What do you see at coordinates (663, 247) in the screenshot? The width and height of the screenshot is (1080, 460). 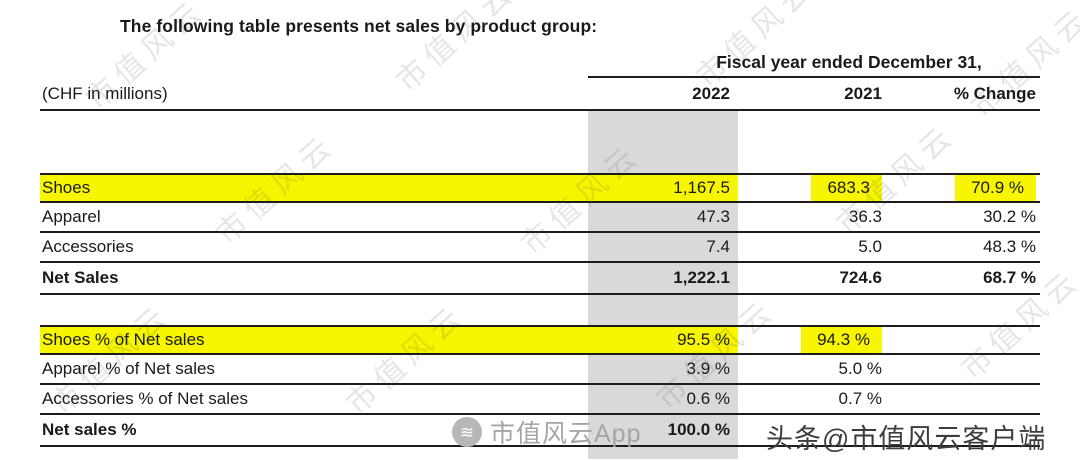 I see `cell-2022: 7.4` at bounding box center [663, 247].